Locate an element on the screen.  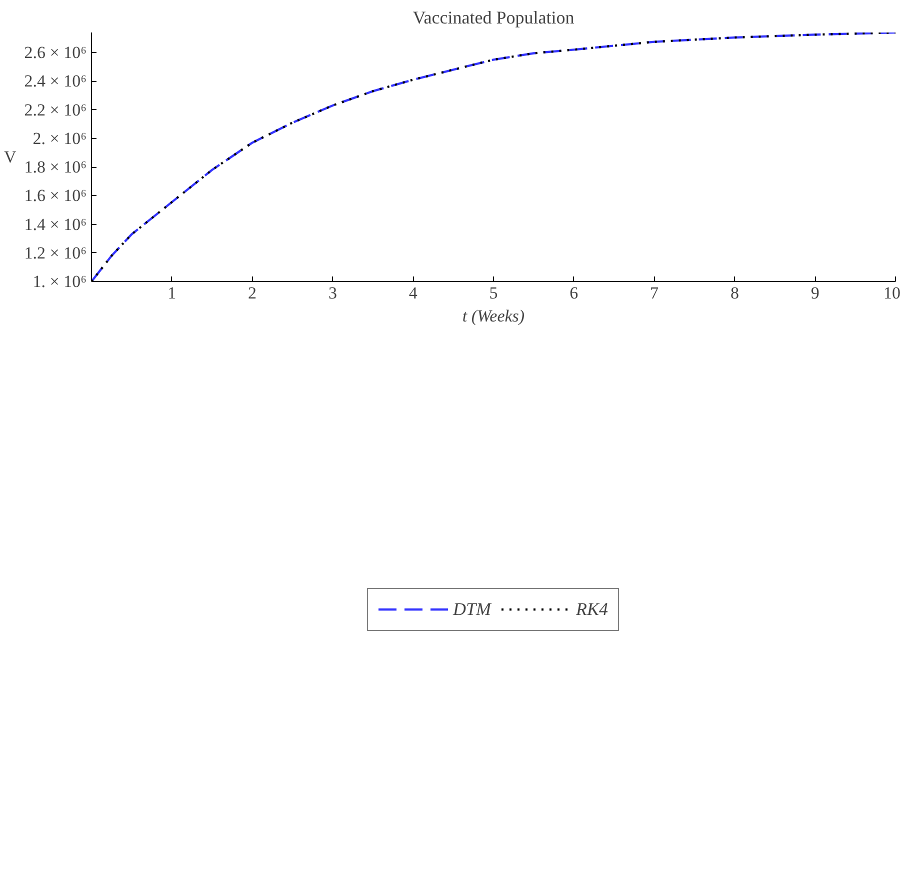
y-tick-label: 1. × 10⁶ is located at coordinates (59, 281).